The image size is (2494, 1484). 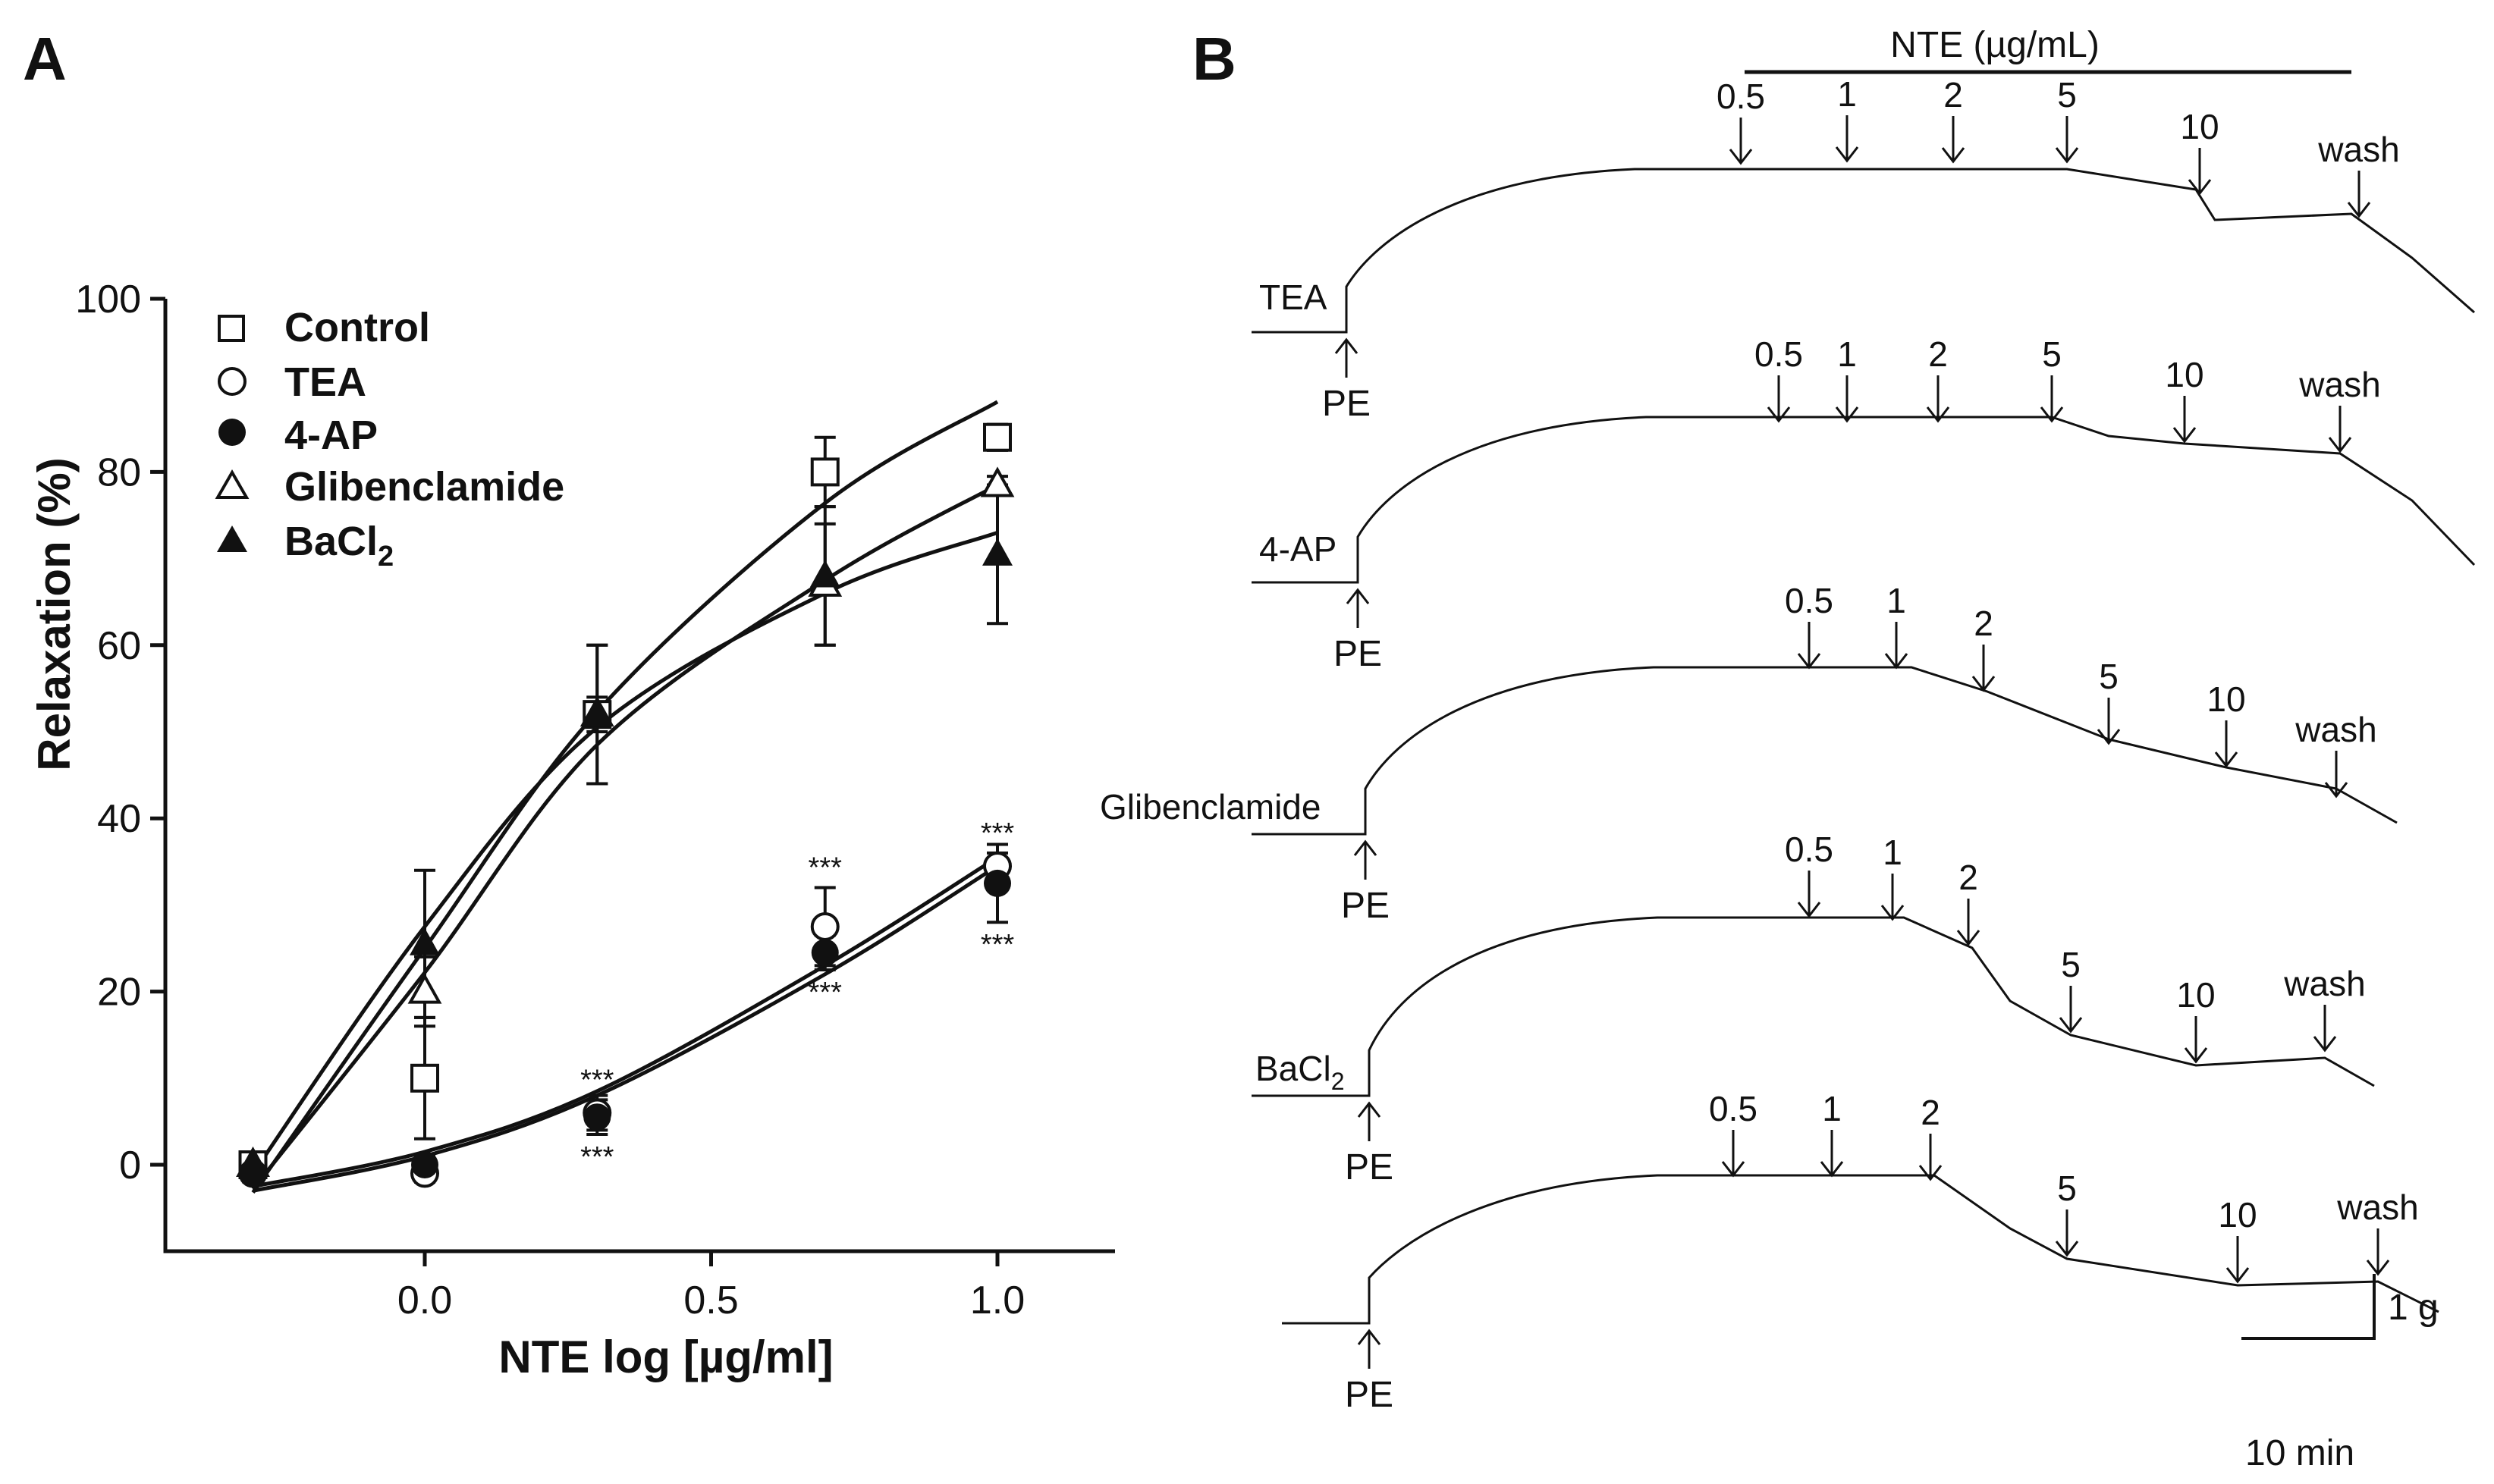 What do you see at coordinates (1864, 504) in the screenshot?
I see `trace-2: 4-AP PE 0.5 1 2 5 10 wash` at bounding box center [1864, 504].